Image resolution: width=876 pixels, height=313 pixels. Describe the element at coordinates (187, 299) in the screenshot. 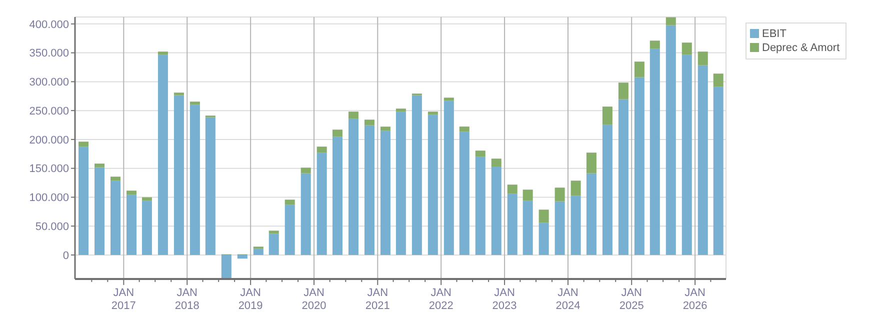

I see `x-tick-label: JAN 2018` at that location.